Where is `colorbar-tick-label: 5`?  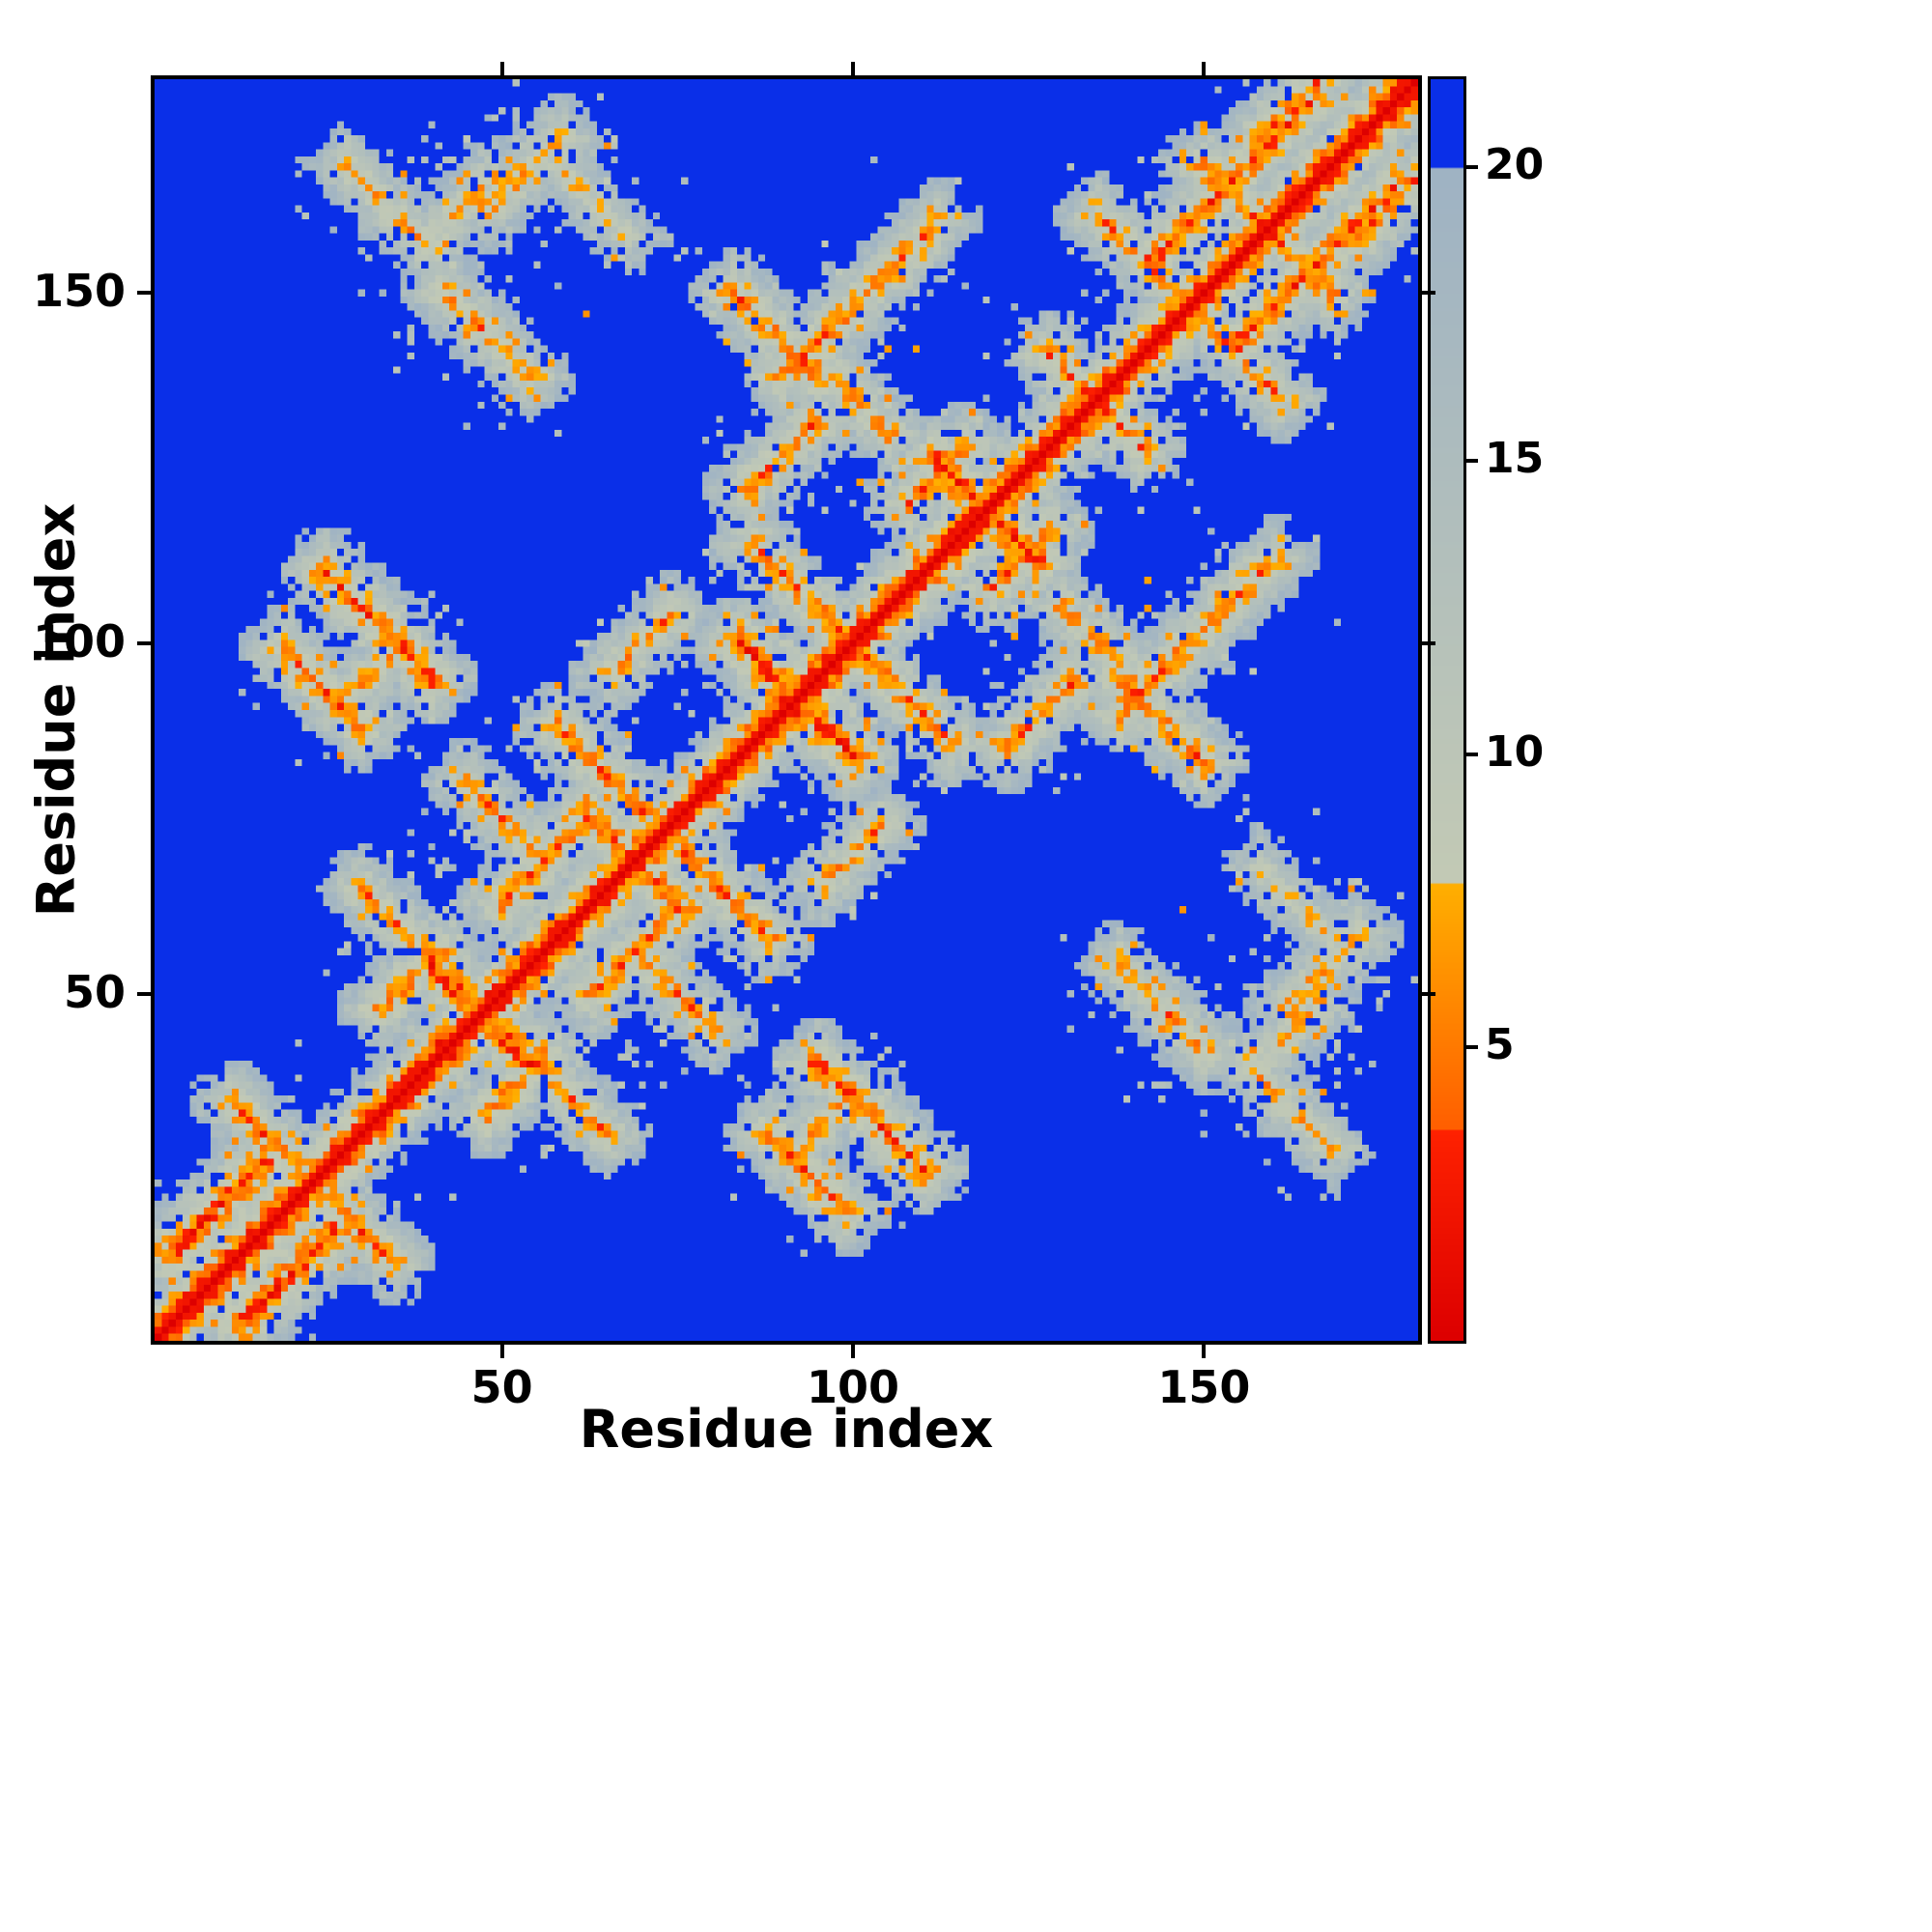 colorbar-tick-label: 5 is located at coordinates (1500, 1045).